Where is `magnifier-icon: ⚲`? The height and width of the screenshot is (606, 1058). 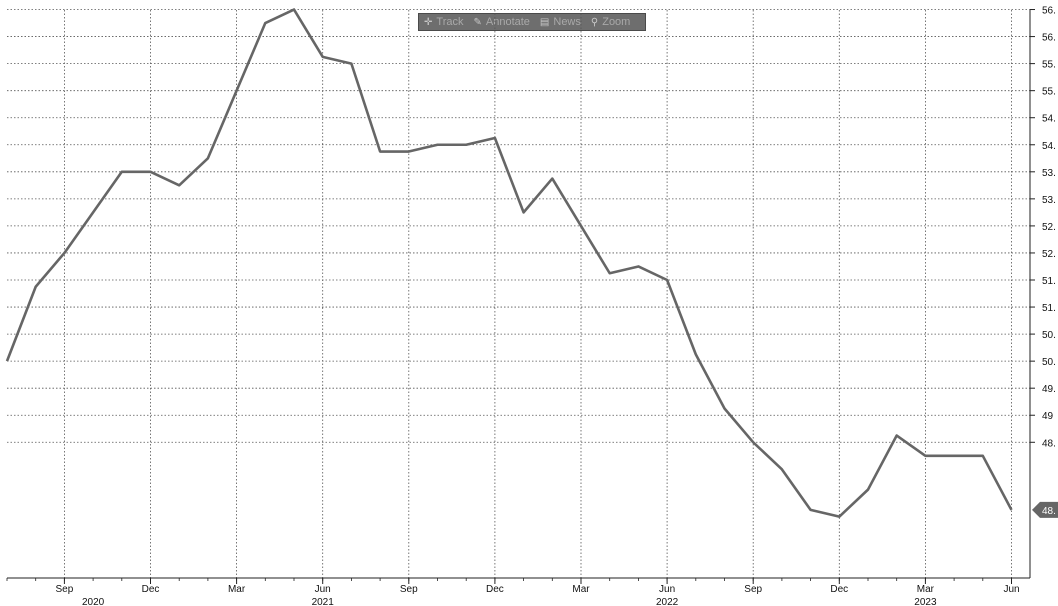 magnifier-icon: ⚲ is located at coordinates (594, 22).